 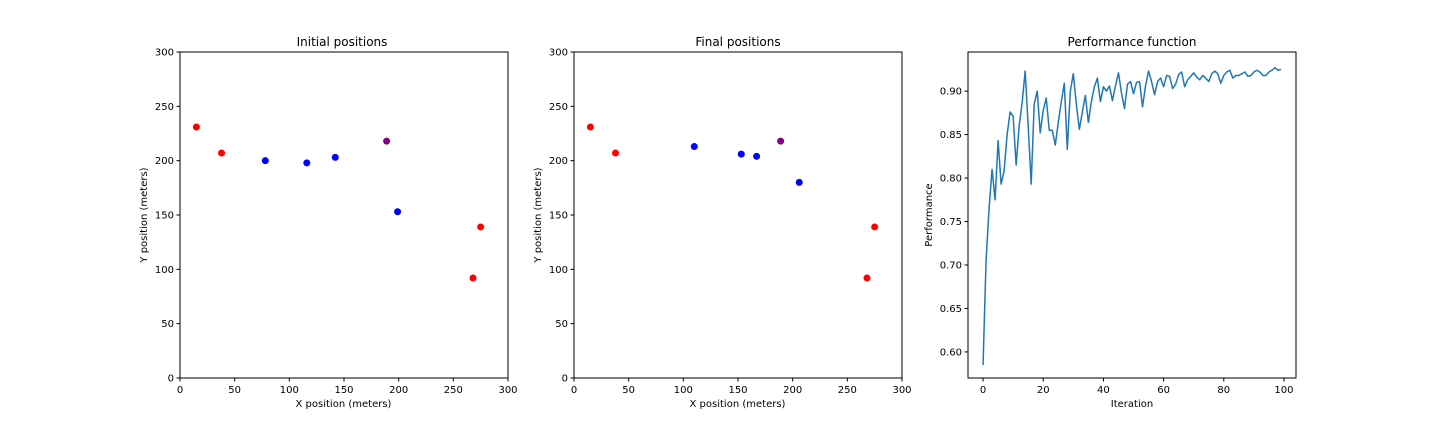 I want to click on y-tick-label: 0.70, so click(x=951, y=265).